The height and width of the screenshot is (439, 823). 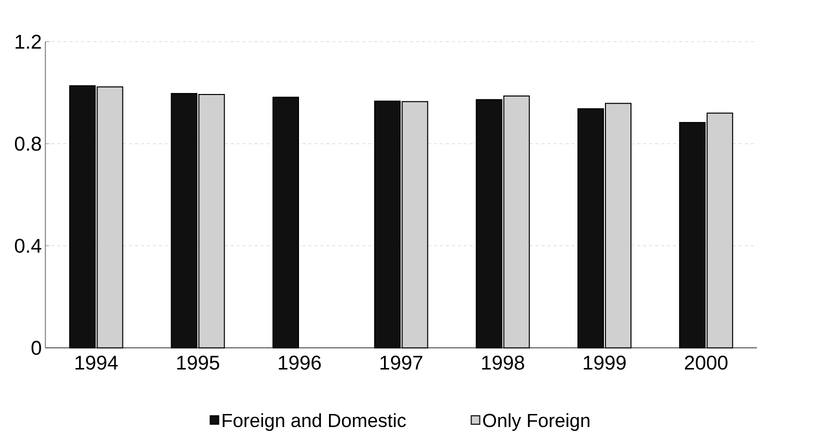 I want to click on y-tick-label: 0.4, so click(x=28, y=246).